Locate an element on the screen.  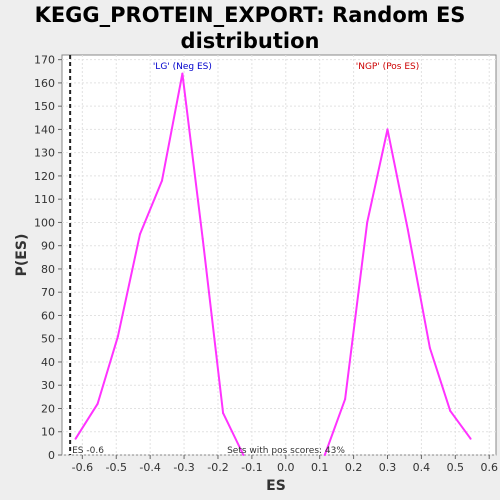
chart-title-line-2: distribution is located at coordinates (250, 41).